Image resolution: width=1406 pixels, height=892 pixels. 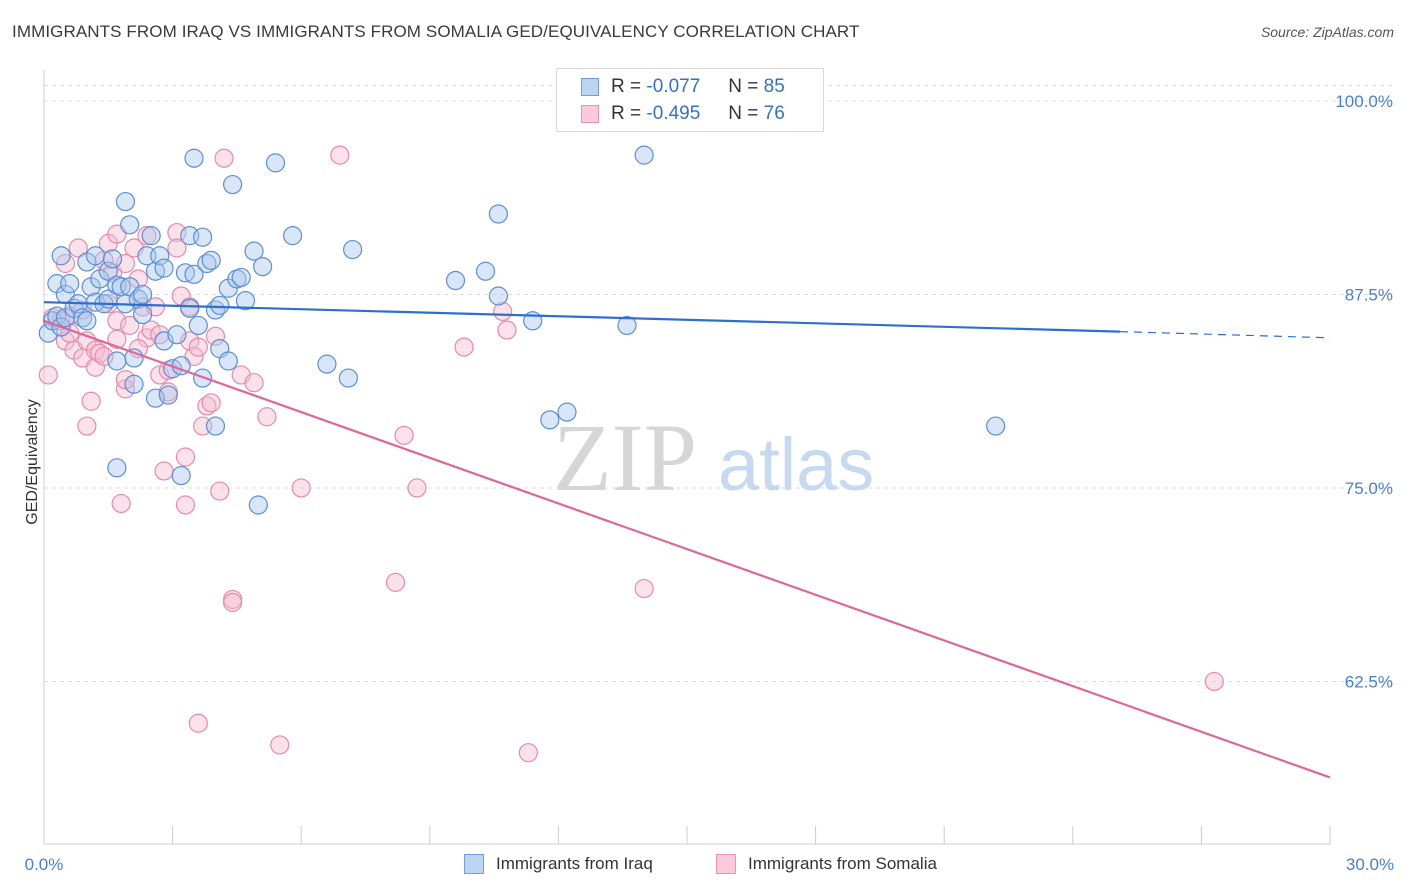 I want to click on iraq-swatch-icon, so click(x=590, y=87).